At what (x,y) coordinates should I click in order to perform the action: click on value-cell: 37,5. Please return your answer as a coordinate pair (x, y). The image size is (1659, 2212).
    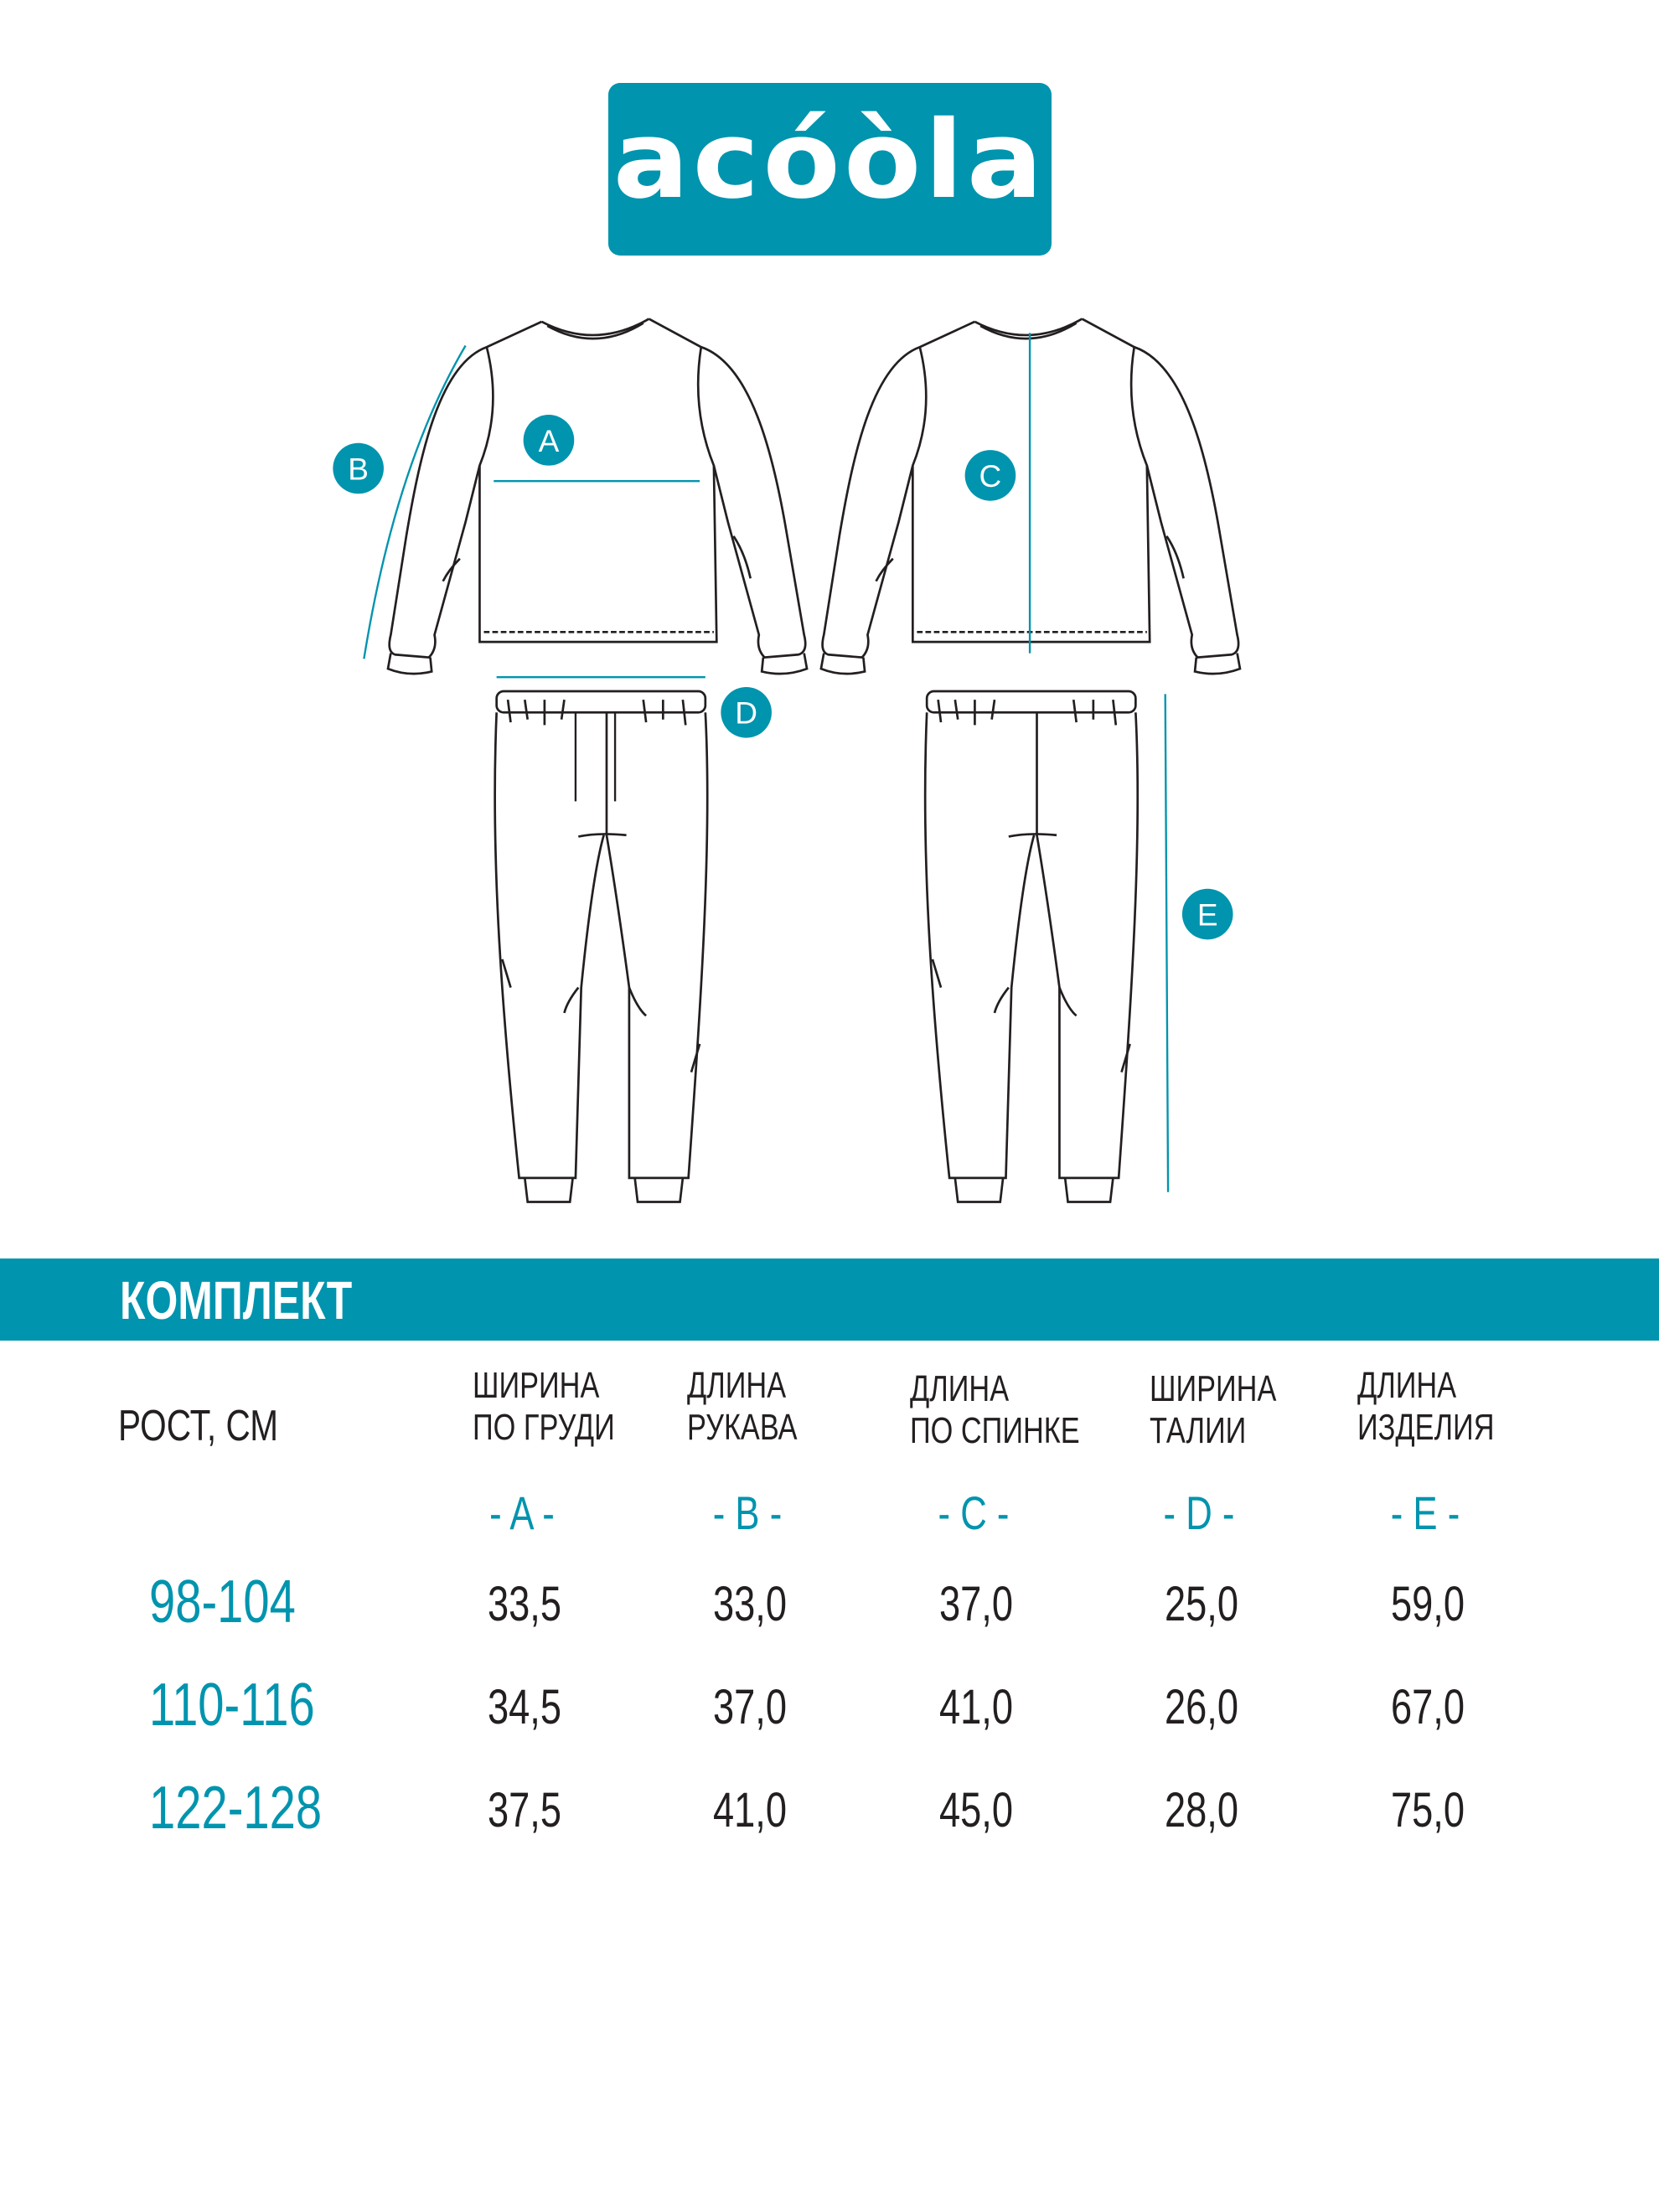
    Looking at the image, I should click on (524, 1810).